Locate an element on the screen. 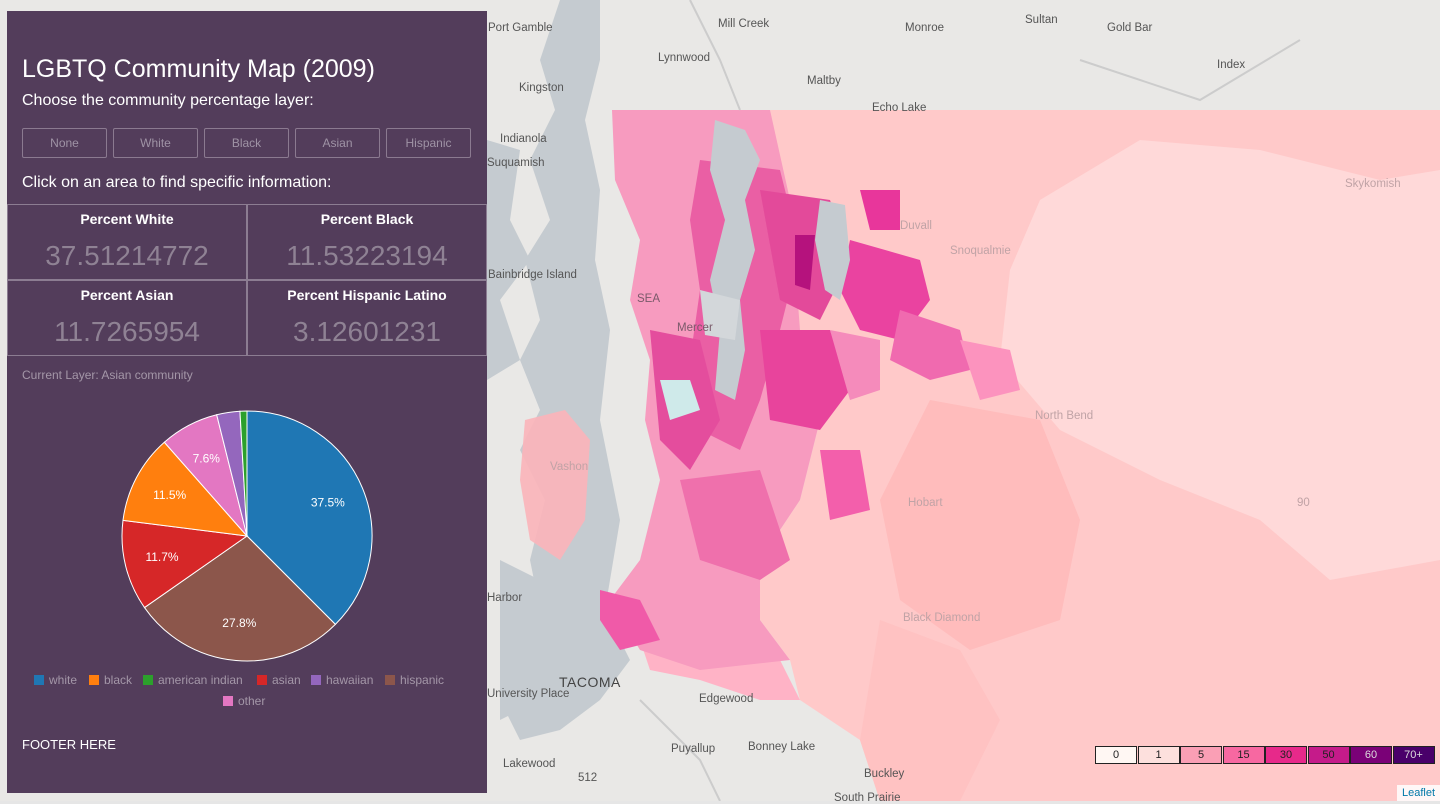 This screenshot has height=804, width=1440. pie-slice-white is located at coordinates (309, 518).